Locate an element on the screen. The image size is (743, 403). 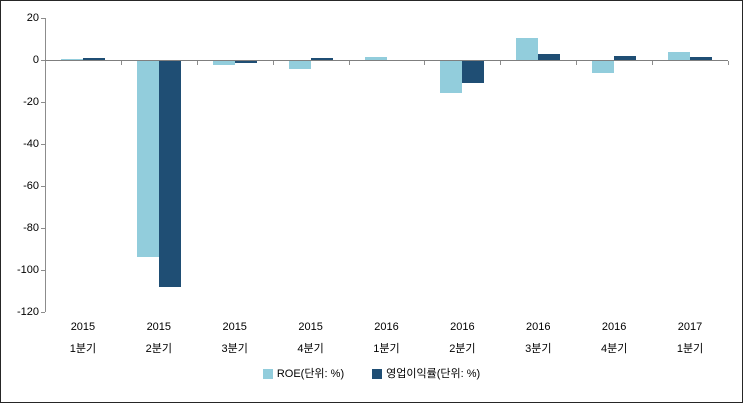
x-axis-label: 2016 3분기 is located at coordinates (538, 338).